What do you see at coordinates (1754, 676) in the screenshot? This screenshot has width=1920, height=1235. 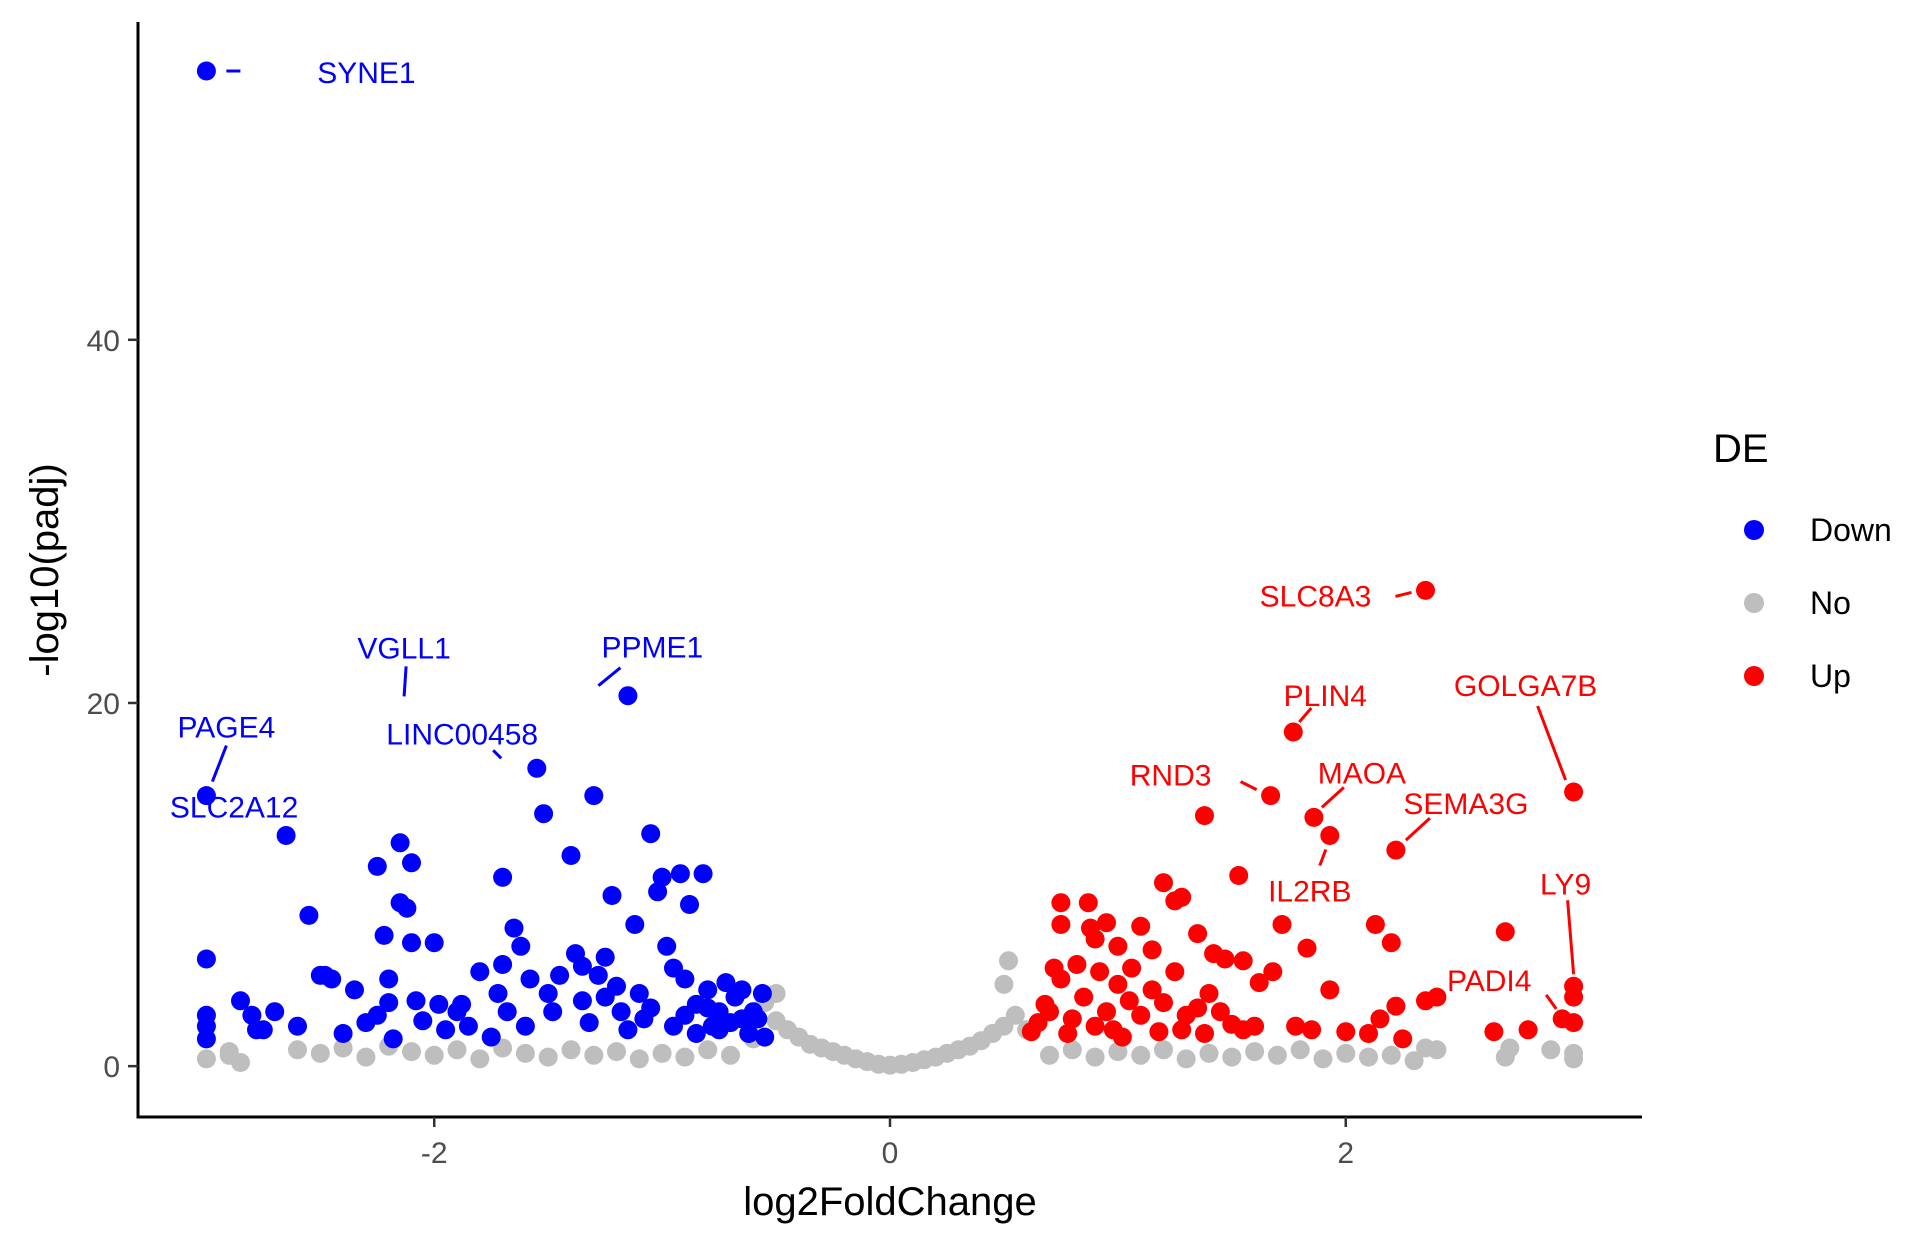 I see `legend-key-up` at bounding box center [1754, 676].